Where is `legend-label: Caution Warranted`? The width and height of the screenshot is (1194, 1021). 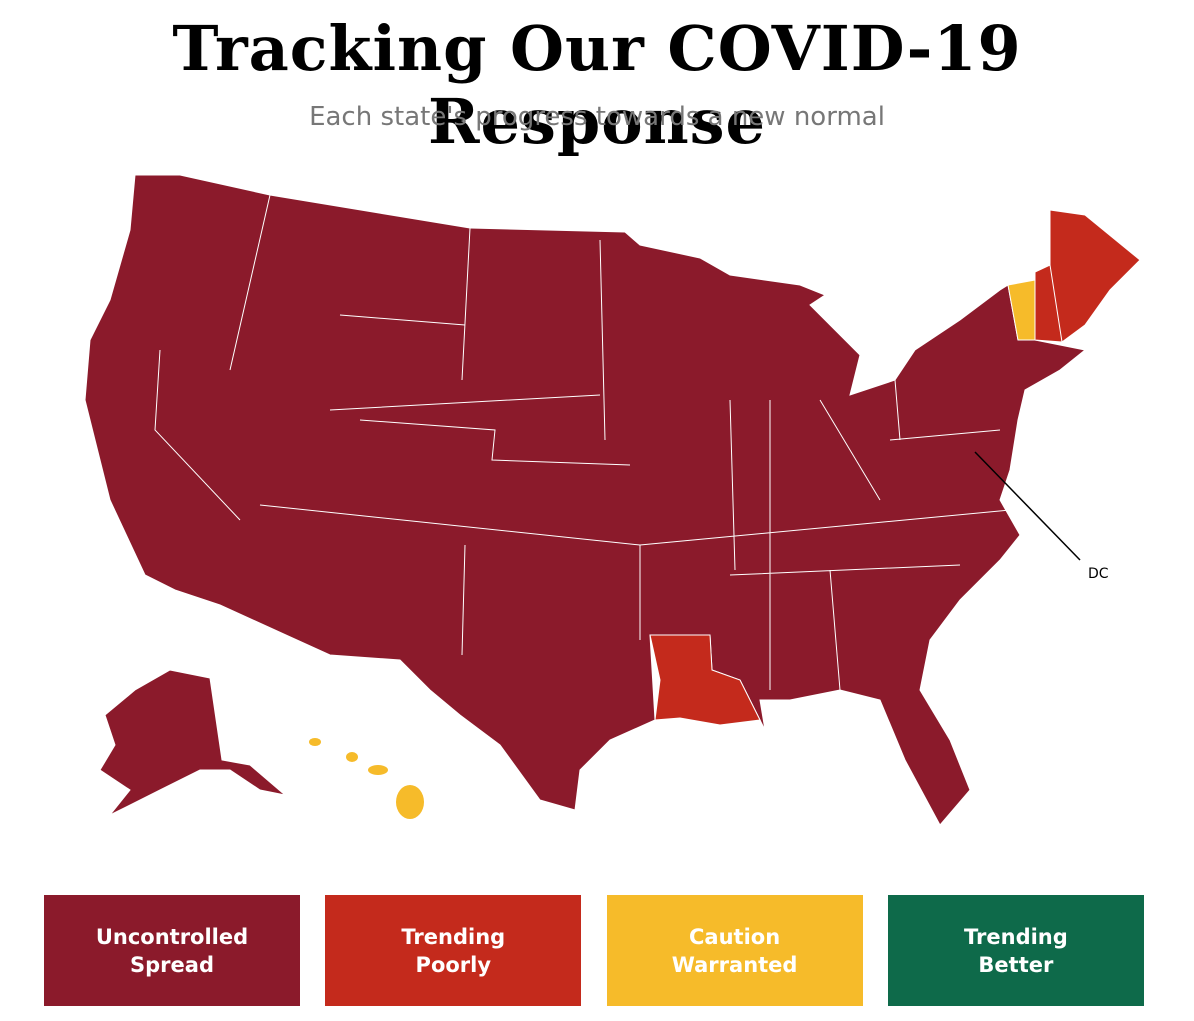 legend-label: Caution Warranted is located at coordinates (734, 950).